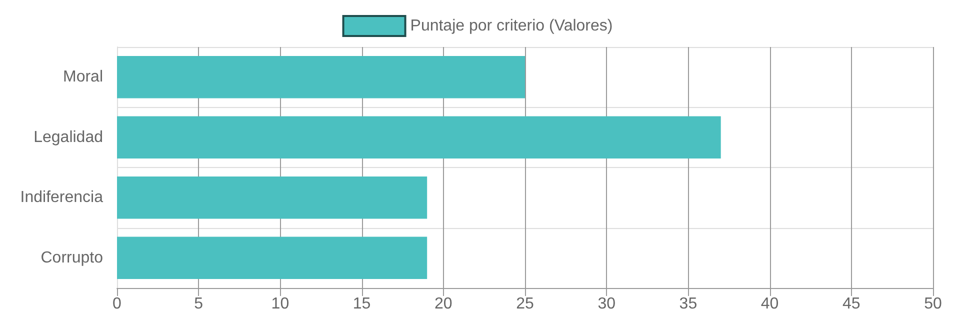  What do you see at coordinates (117, 304) in the screenshot?
I see `x-tick-label: 0` at bounding box center [117, 304].